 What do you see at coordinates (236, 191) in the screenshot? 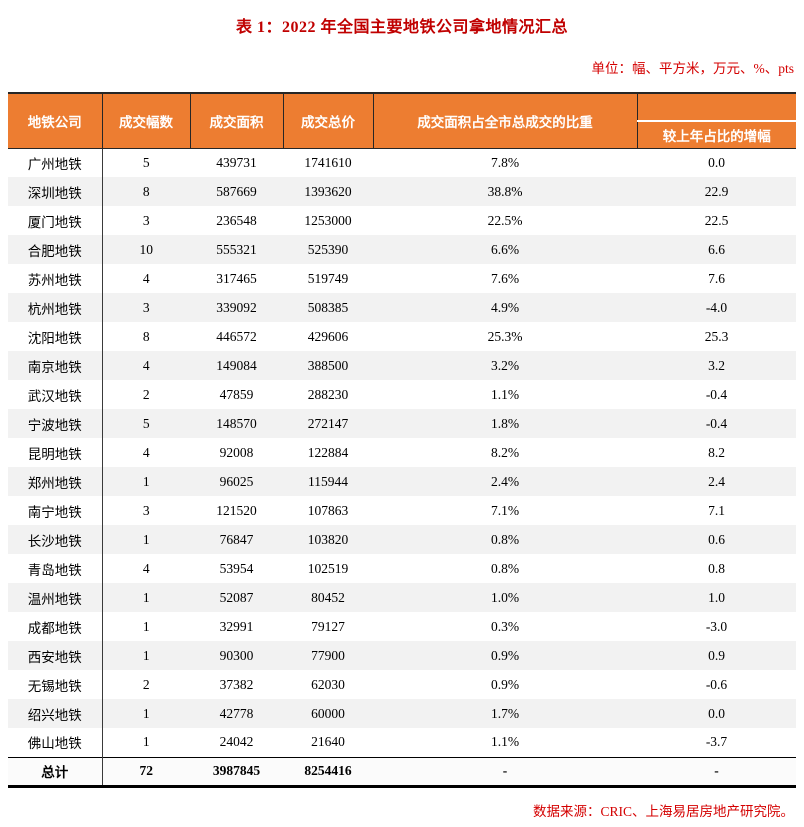
I see `cell-deal-area: 587669` at bounding box center [236, 191].